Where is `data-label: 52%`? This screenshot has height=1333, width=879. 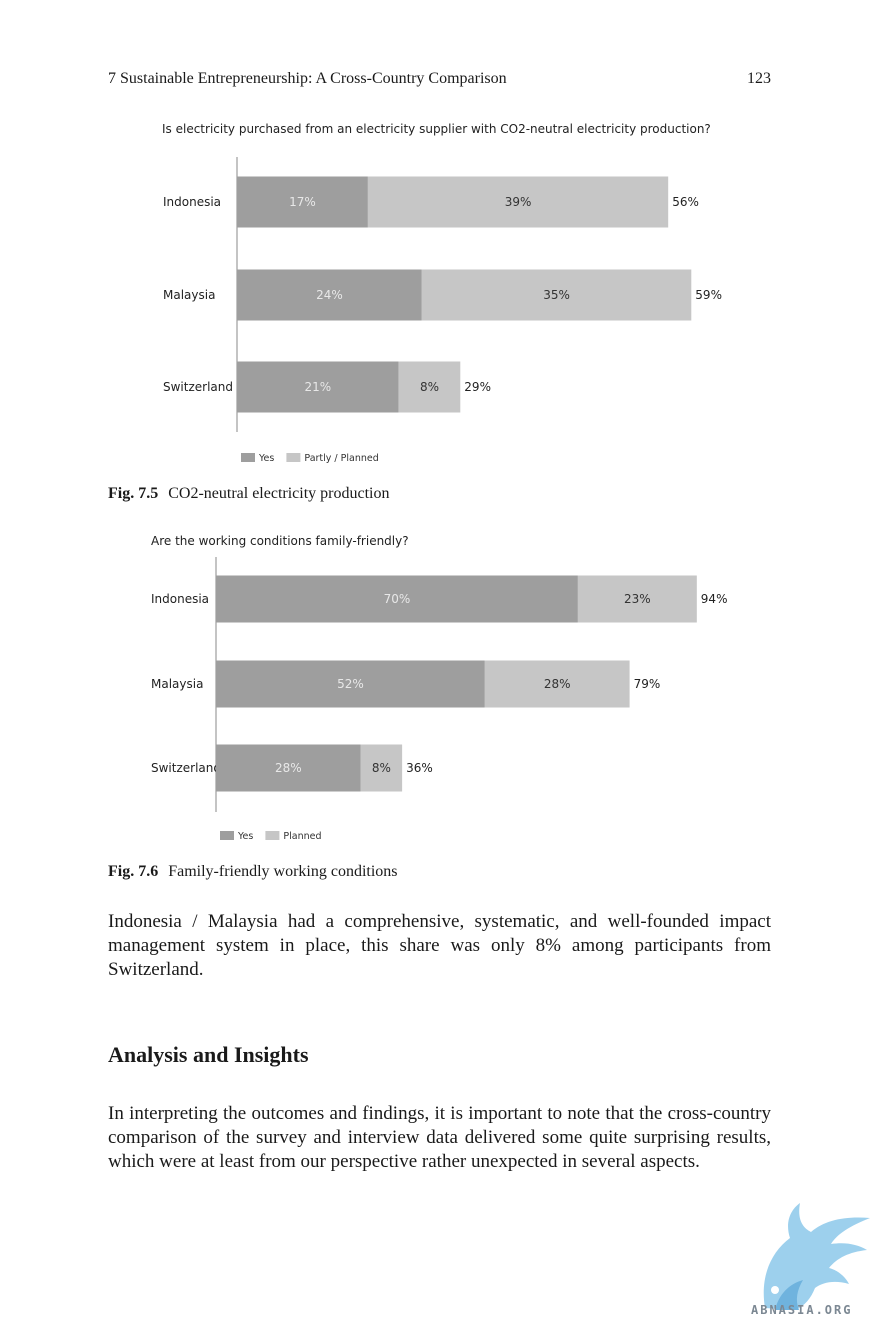 data-label: 52% is located at coordinates (350, 684).